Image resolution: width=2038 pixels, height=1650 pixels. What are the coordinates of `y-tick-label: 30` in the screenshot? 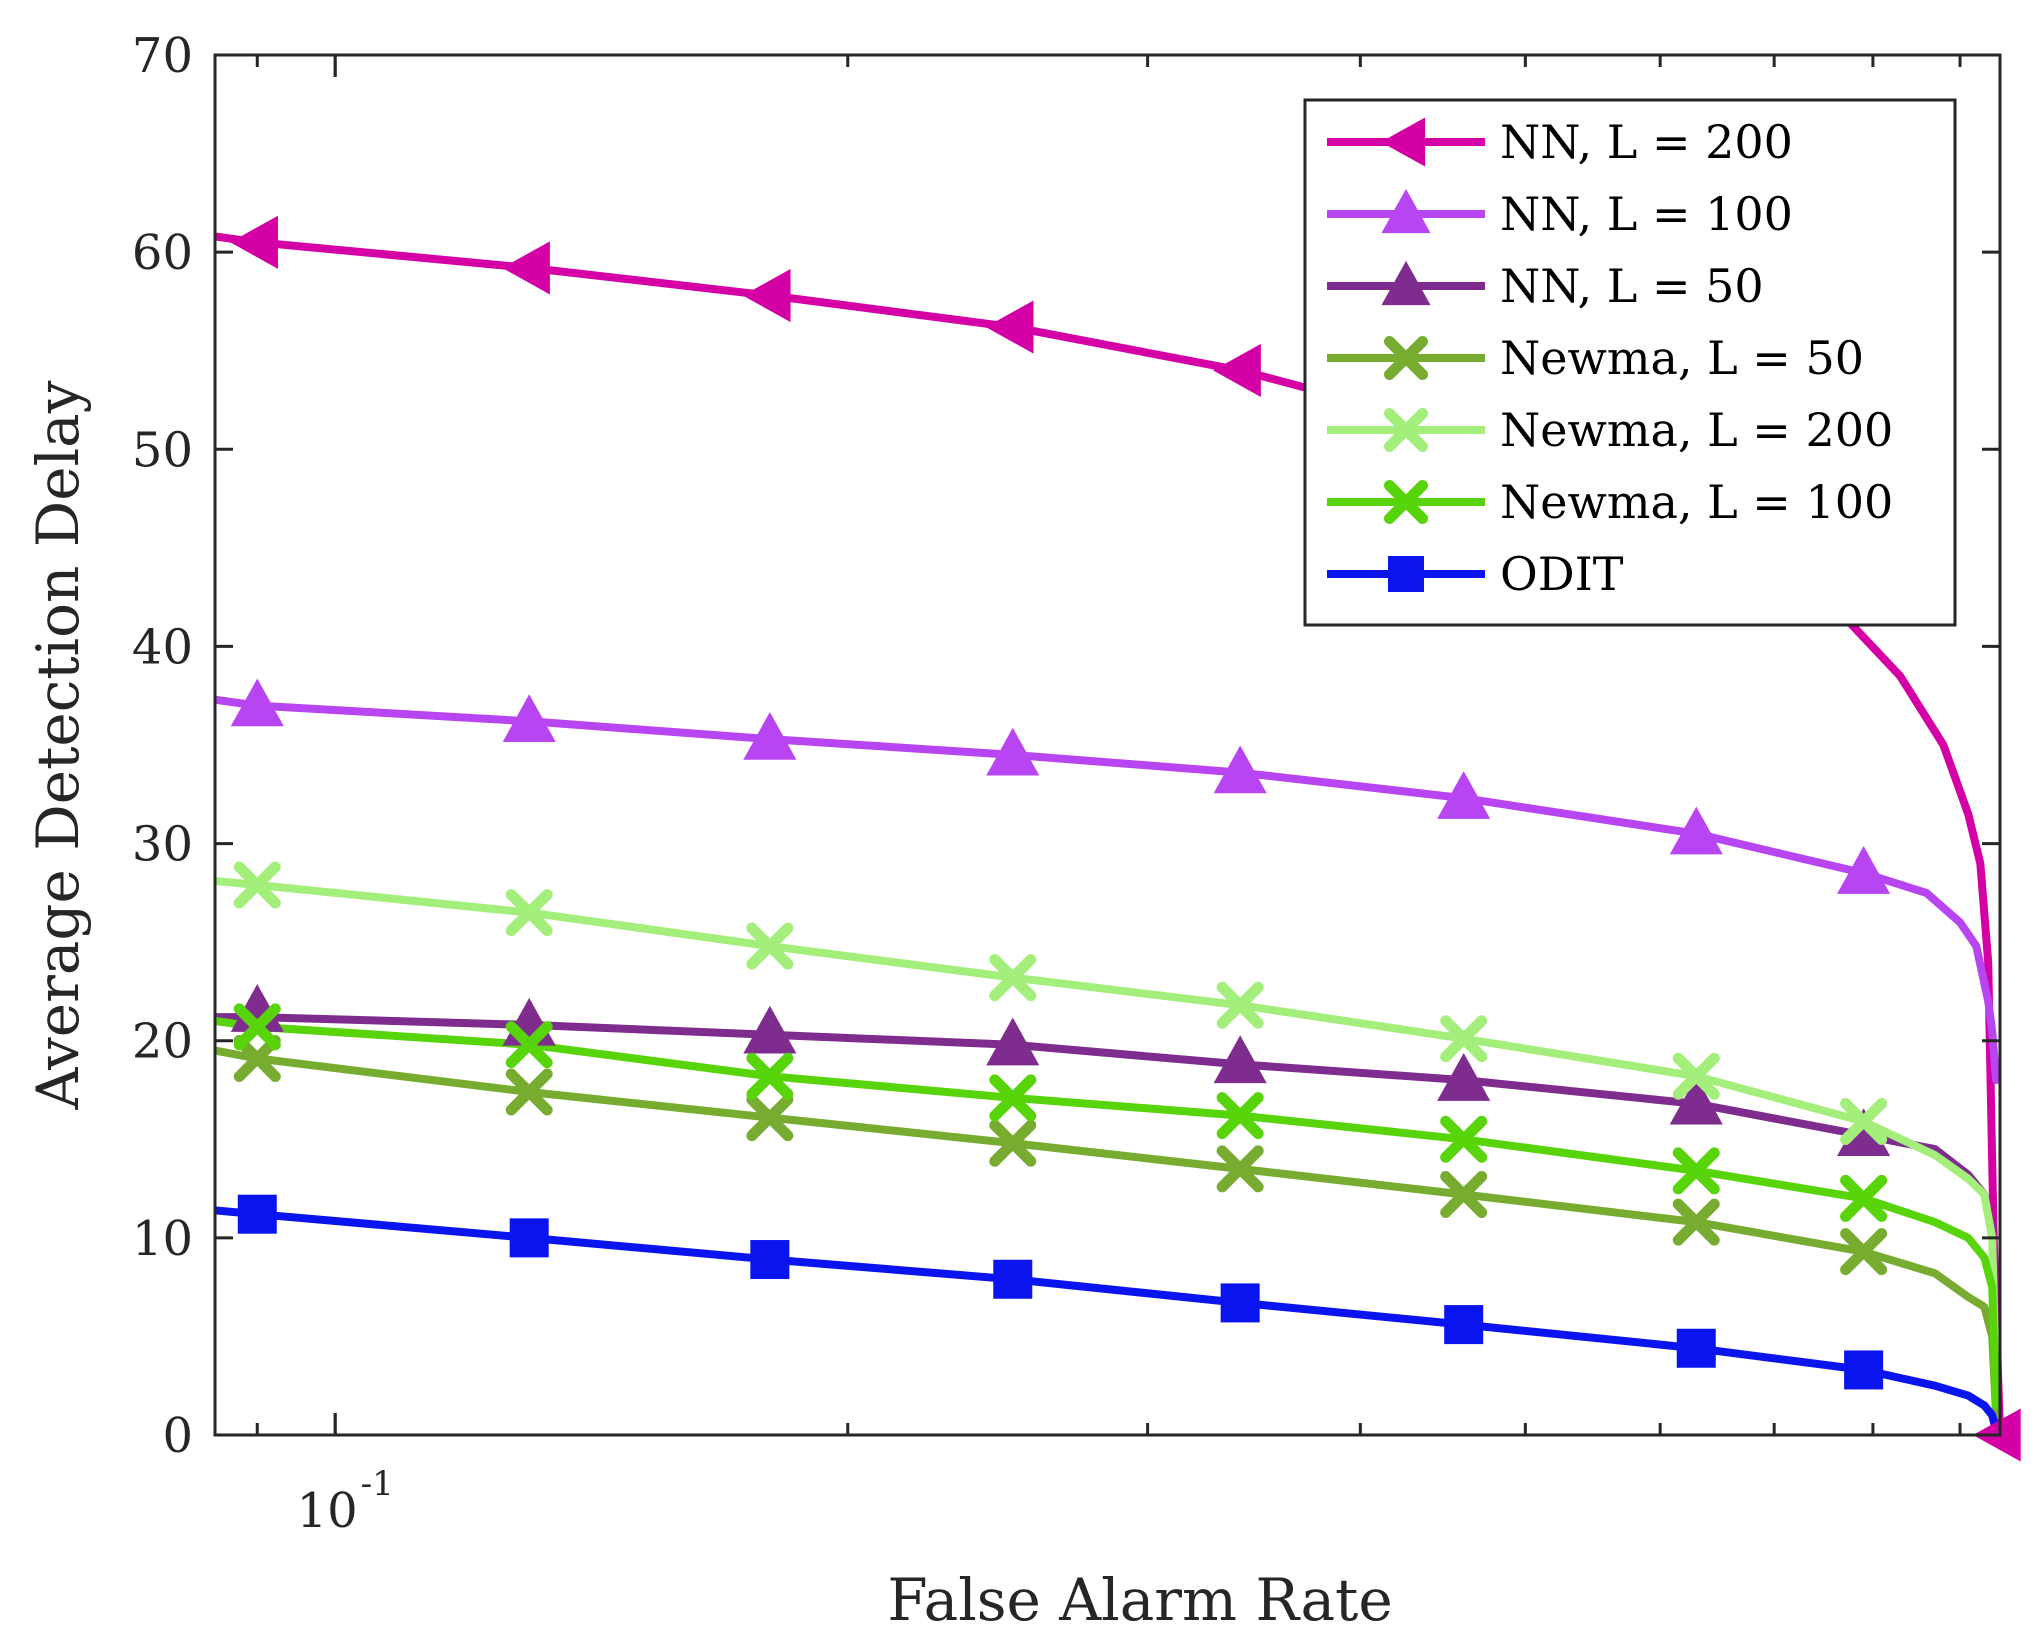 It's located at (162, 845).